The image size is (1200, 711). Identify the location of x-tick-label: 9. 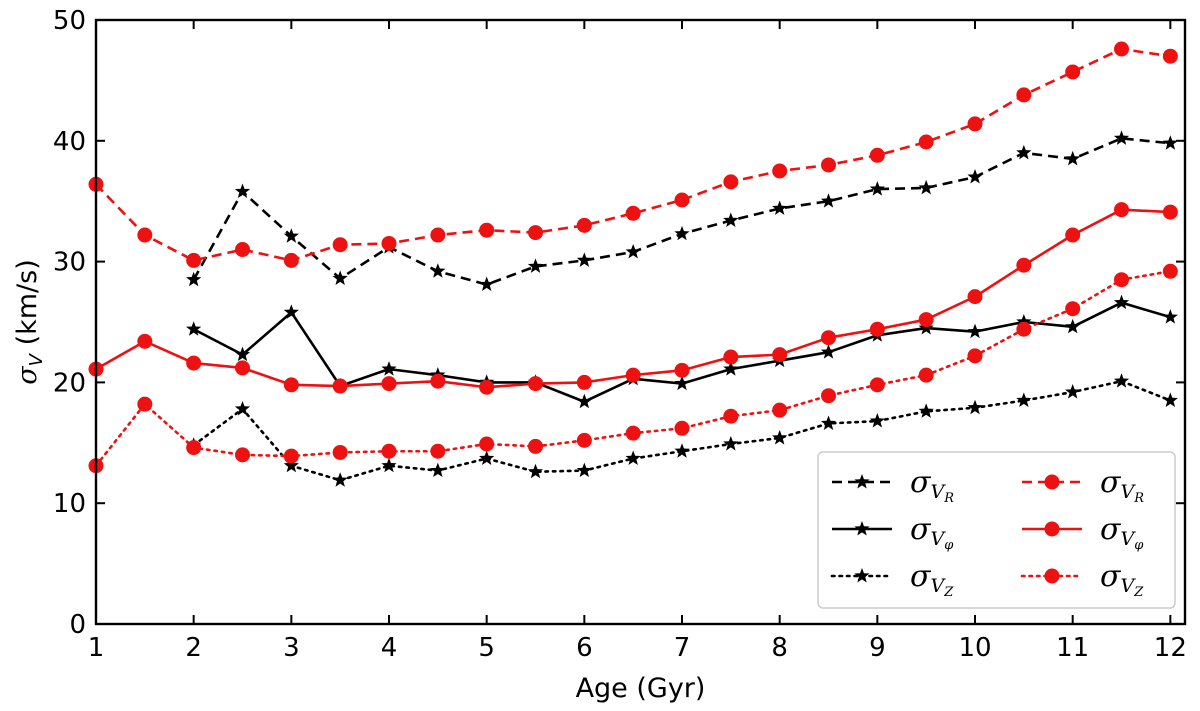
(877, 648).